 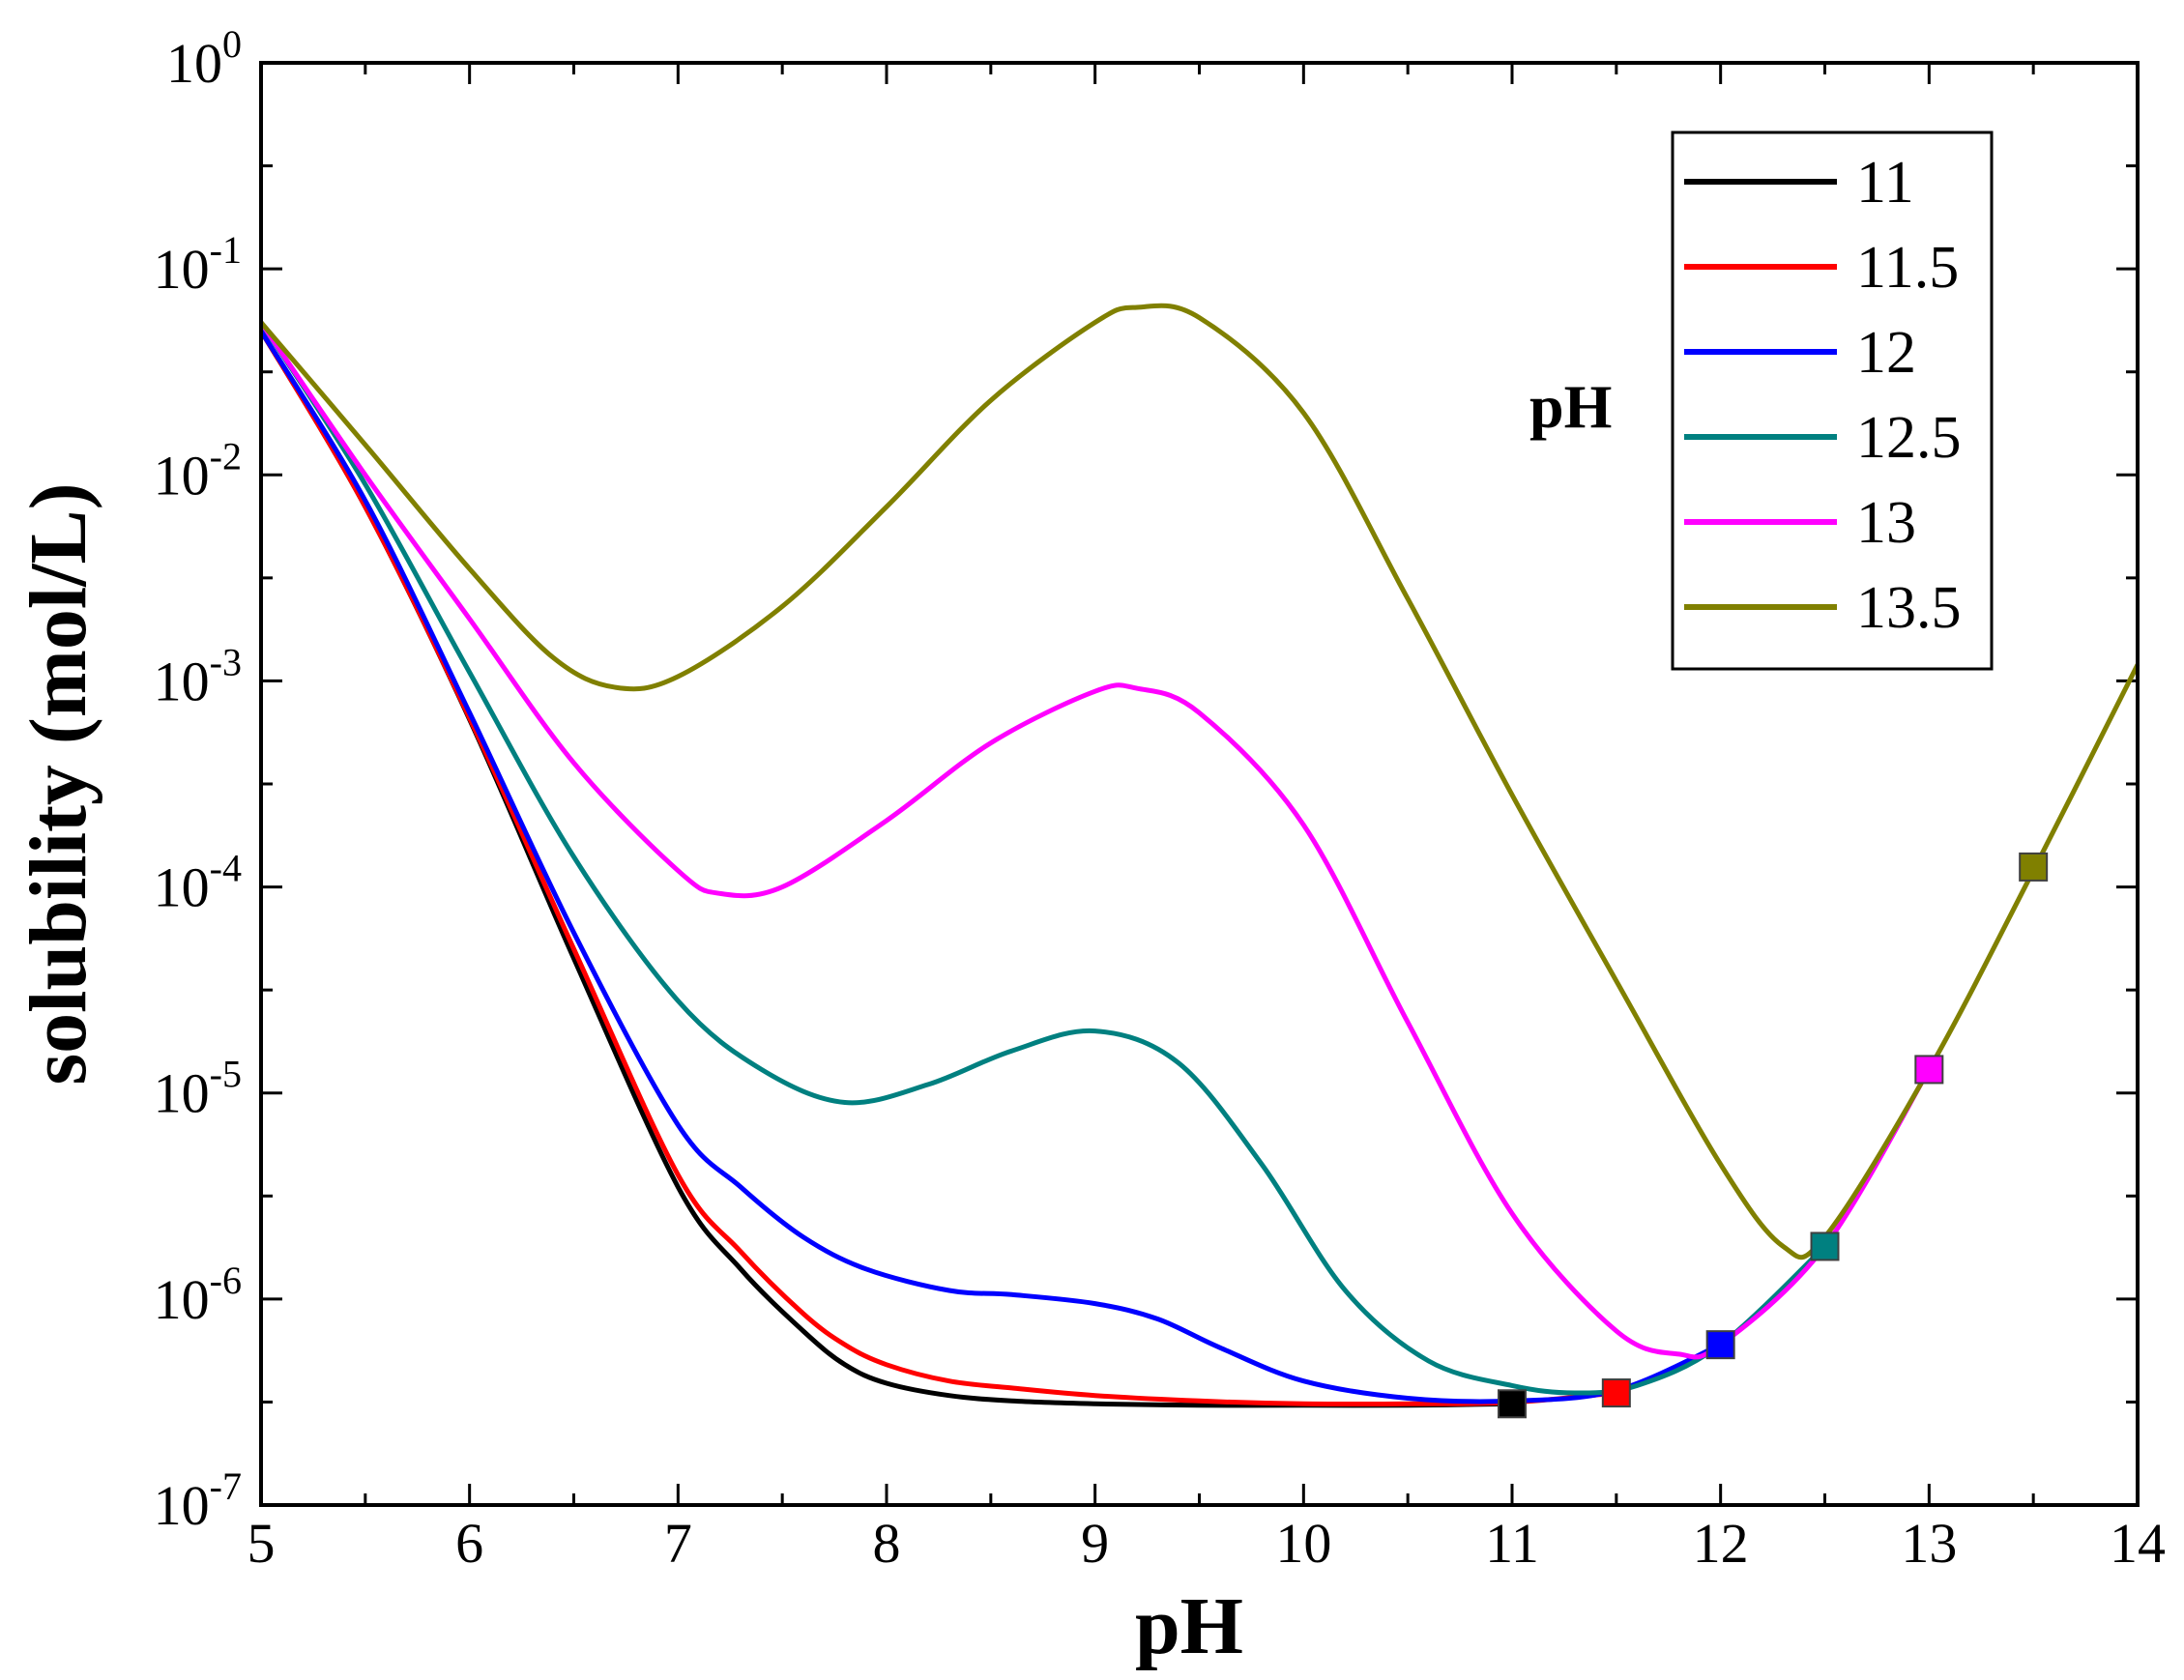 I want to click on y-tick-labels: 10⁰ 10⁻¹ 10⁻² 10⁻³ 10⁻⁴ 10⁻⁵ 10⁻⁶ 10⁻⁷, so click(x=198, y=780).